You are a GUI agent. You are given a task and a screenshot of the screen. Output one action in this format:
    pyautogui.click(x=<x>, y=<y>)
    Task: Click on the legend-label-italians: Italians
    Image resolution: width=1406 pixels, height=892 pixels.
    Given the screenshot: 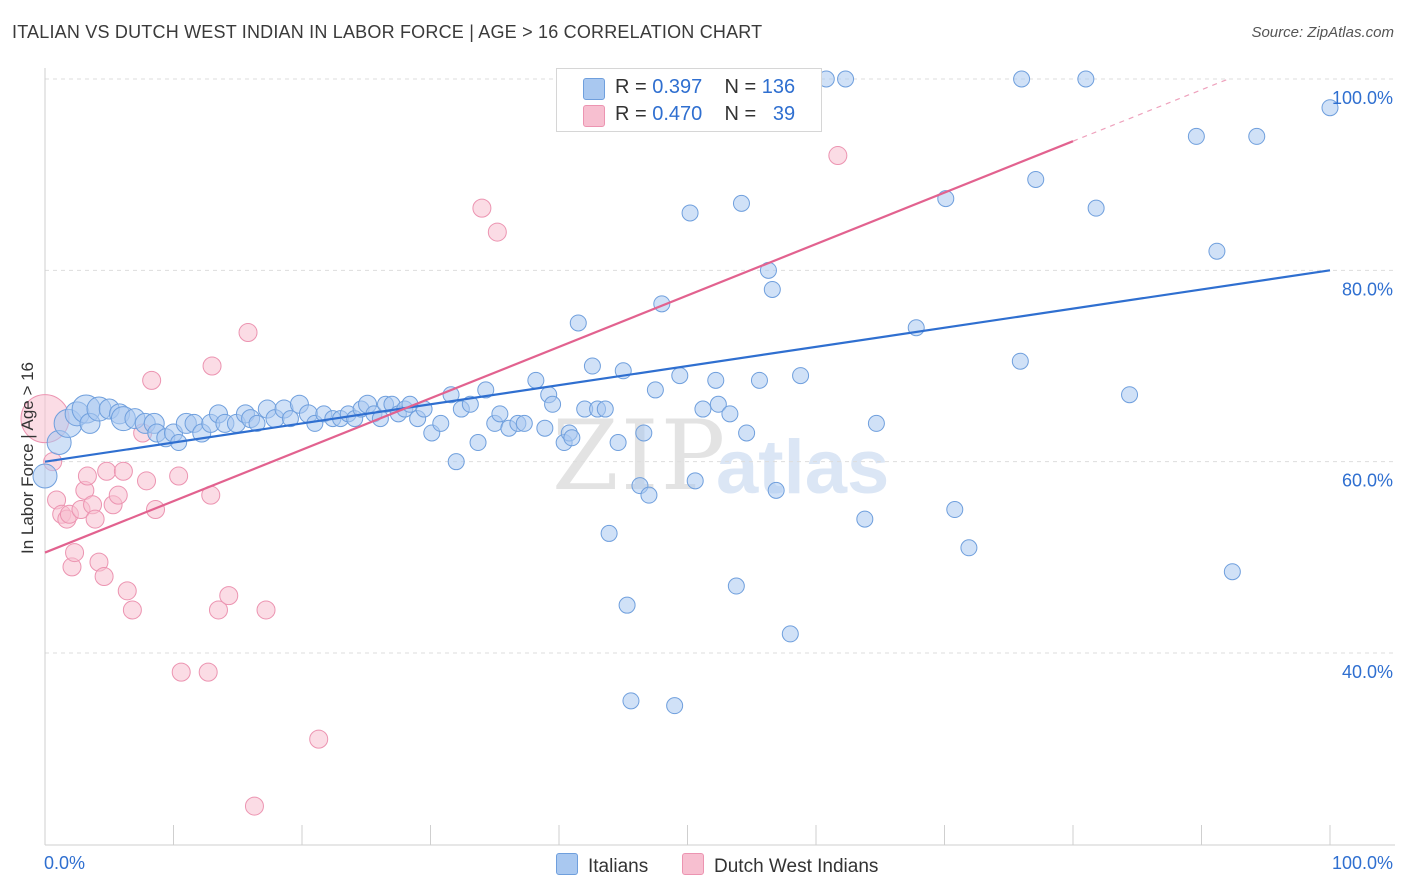 What is the action you would take?
    pyautogui.click(x=618, y=866)
    